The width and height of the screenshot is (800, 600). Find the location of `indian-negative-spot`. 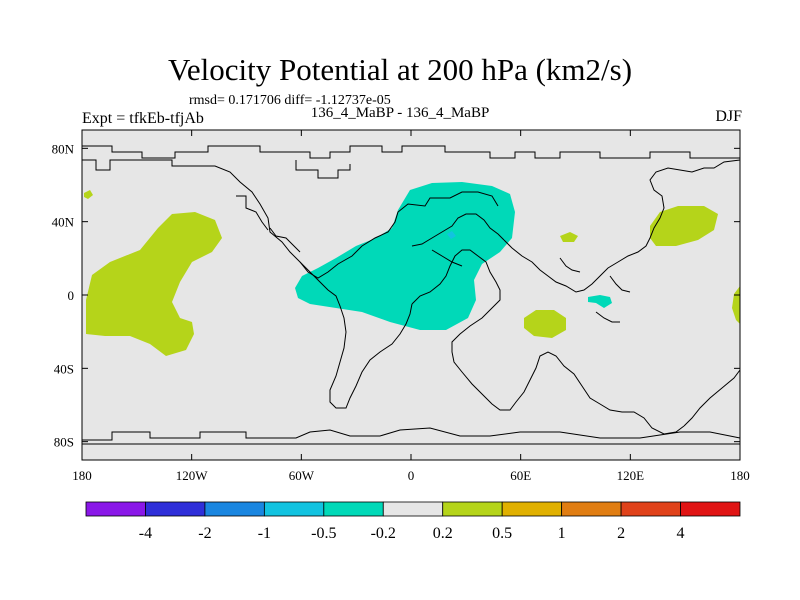

indian-negative-spot is located at coordinates (600, 301).